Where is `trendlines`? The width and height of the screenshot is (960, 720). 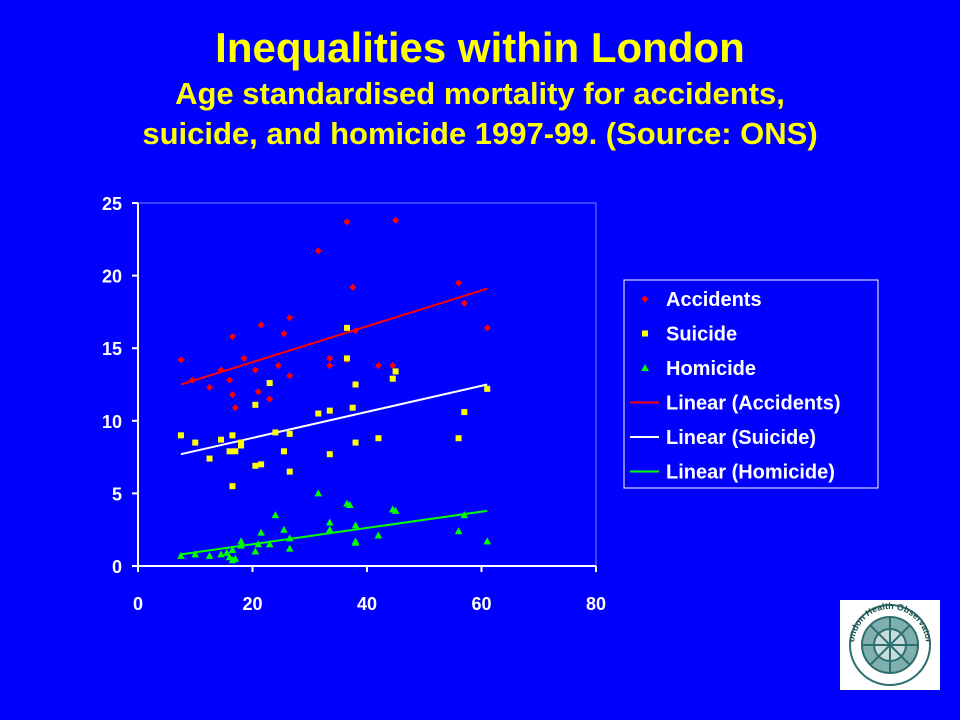 trendlines is located at coordinates (334, 421).